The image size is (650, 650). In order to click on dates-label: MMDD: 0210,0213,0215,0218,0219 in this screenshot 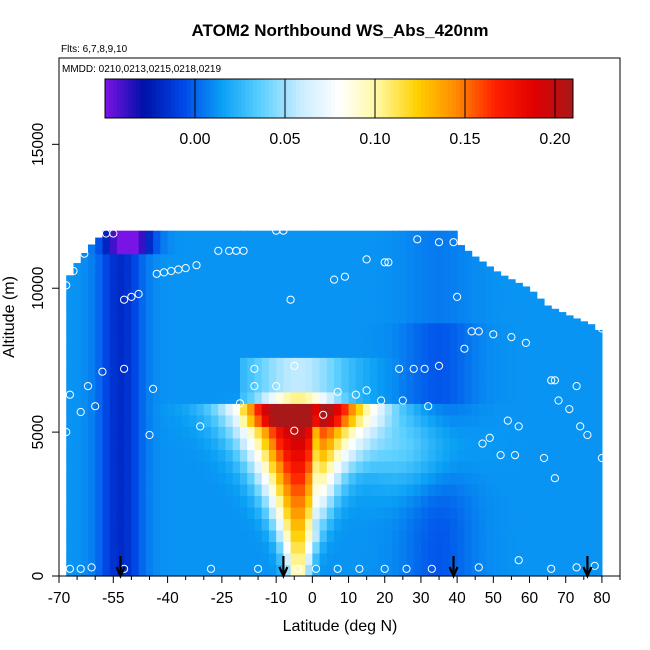, I will do `click(141, 69)`.